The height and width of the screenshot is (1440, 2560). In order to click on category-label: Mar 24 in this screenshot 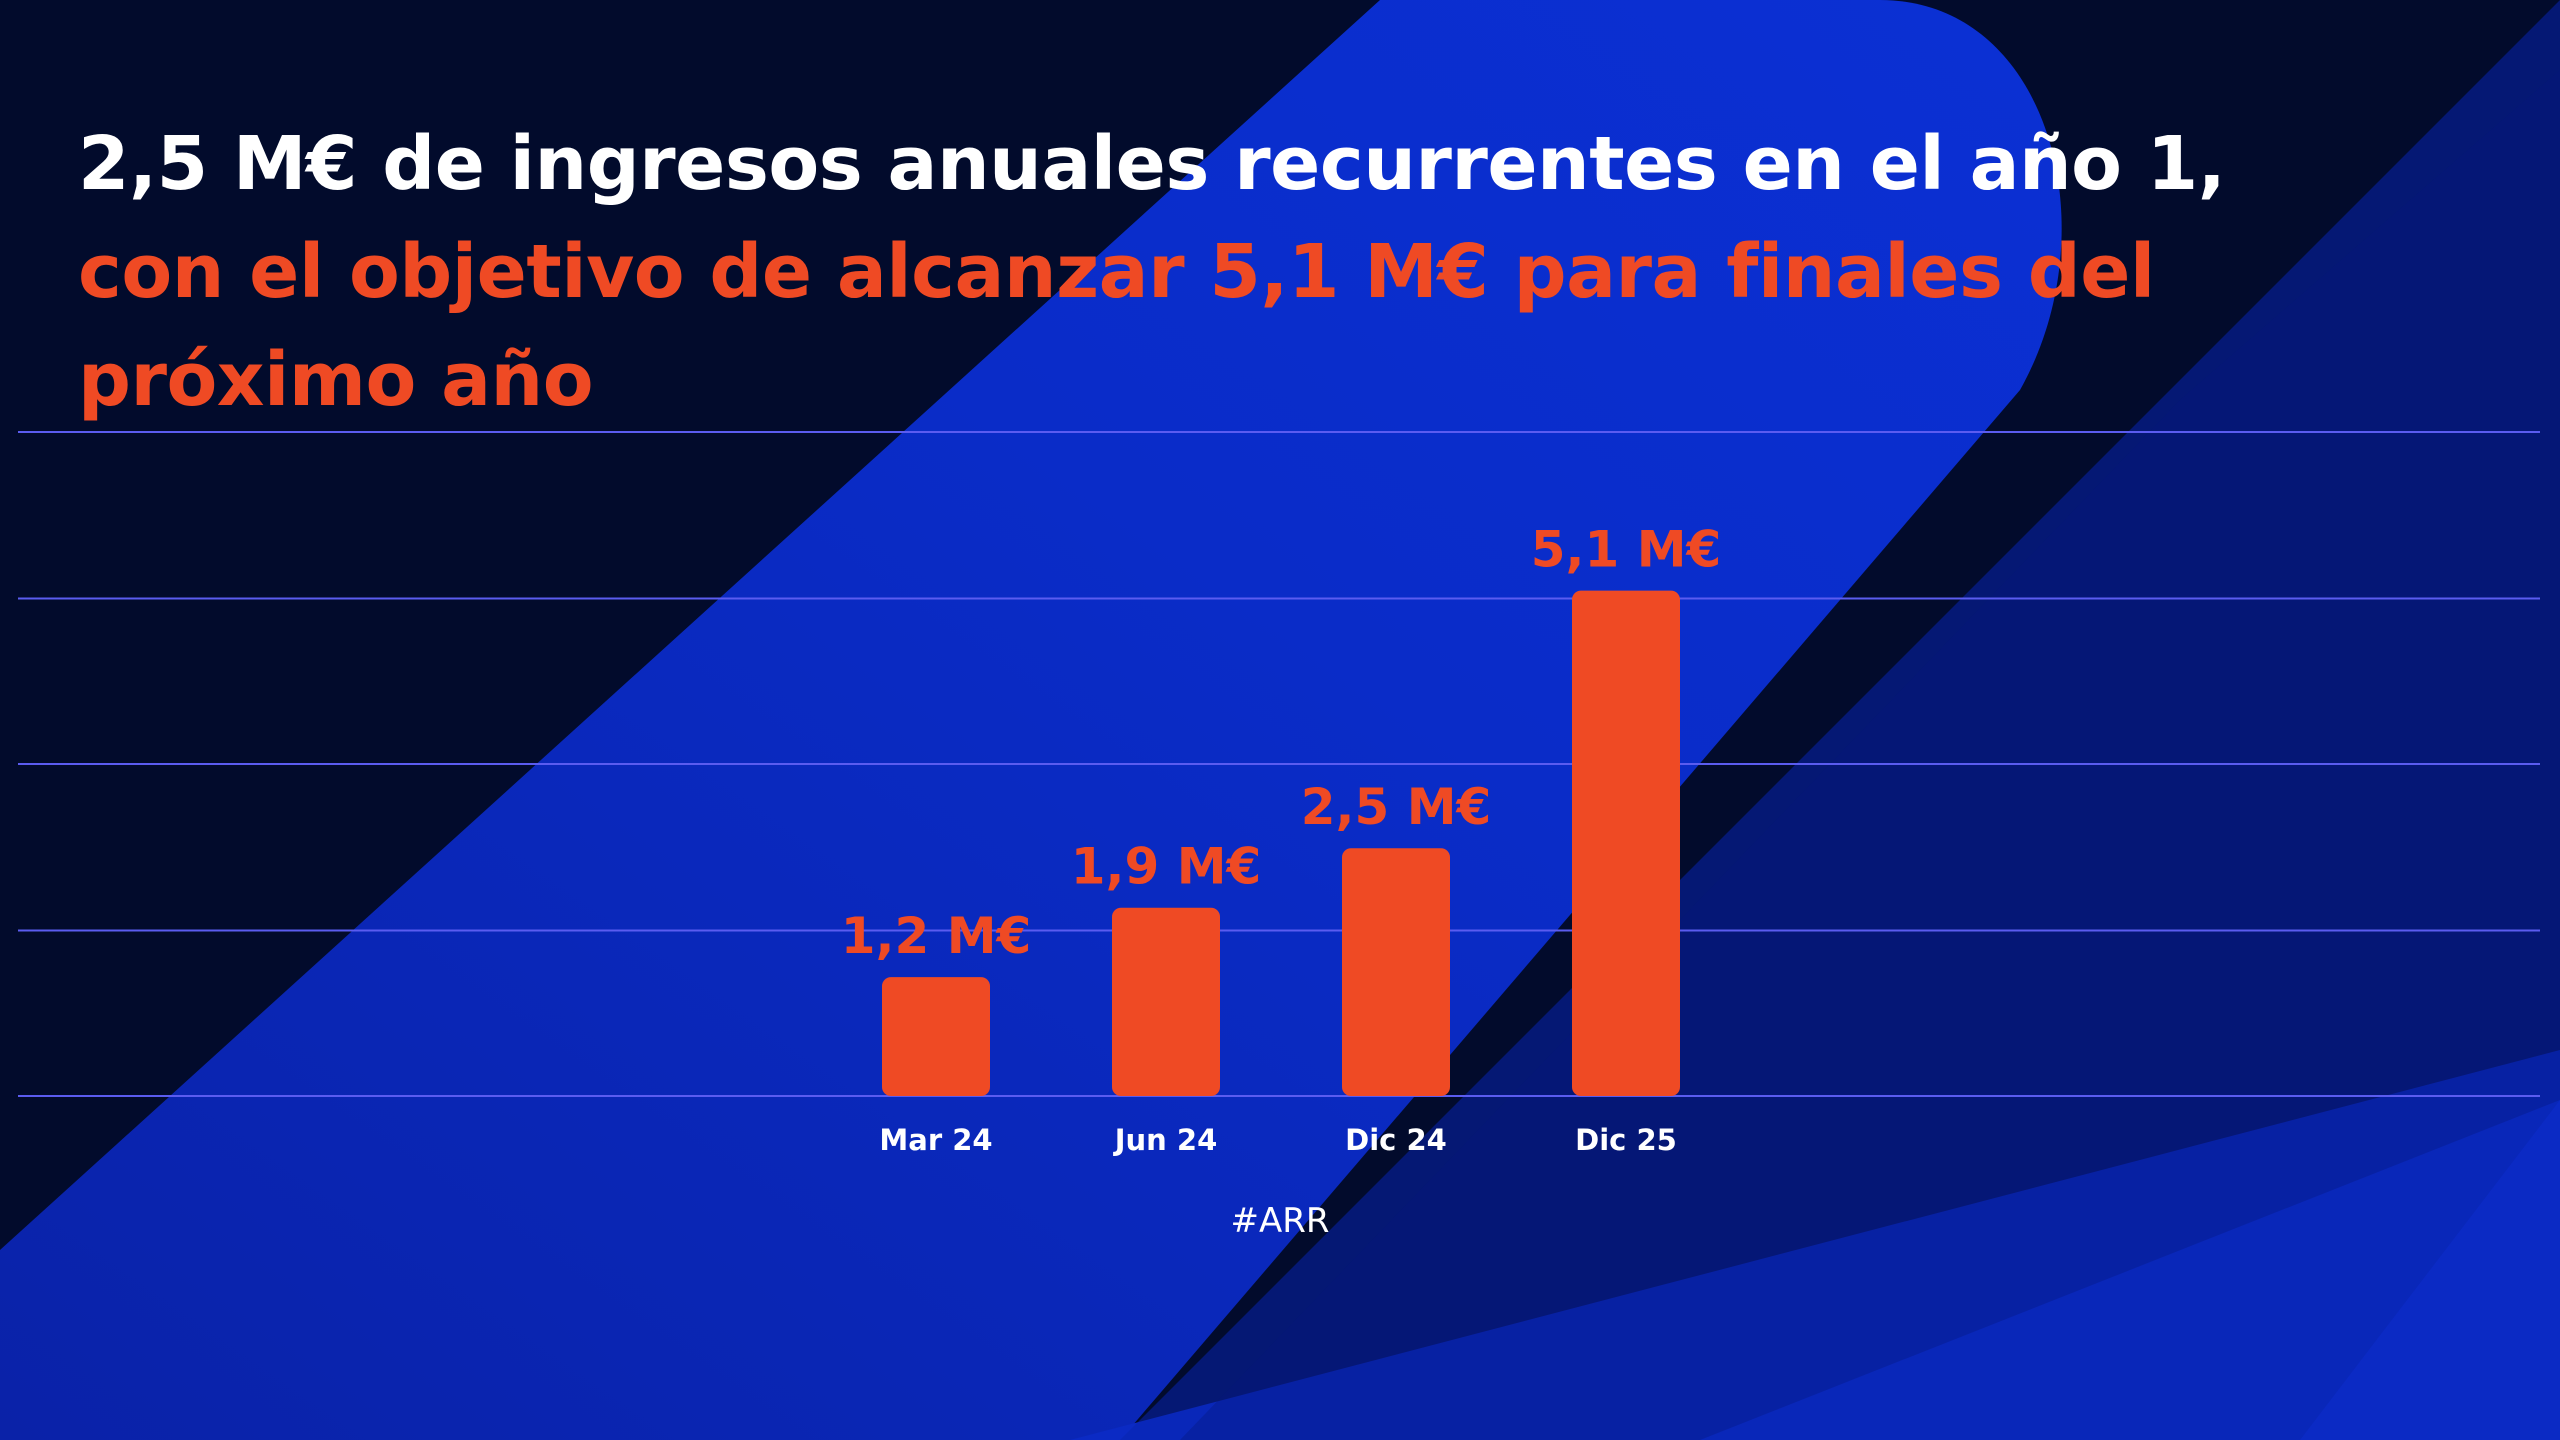, I will do `click(935, 1140)`.